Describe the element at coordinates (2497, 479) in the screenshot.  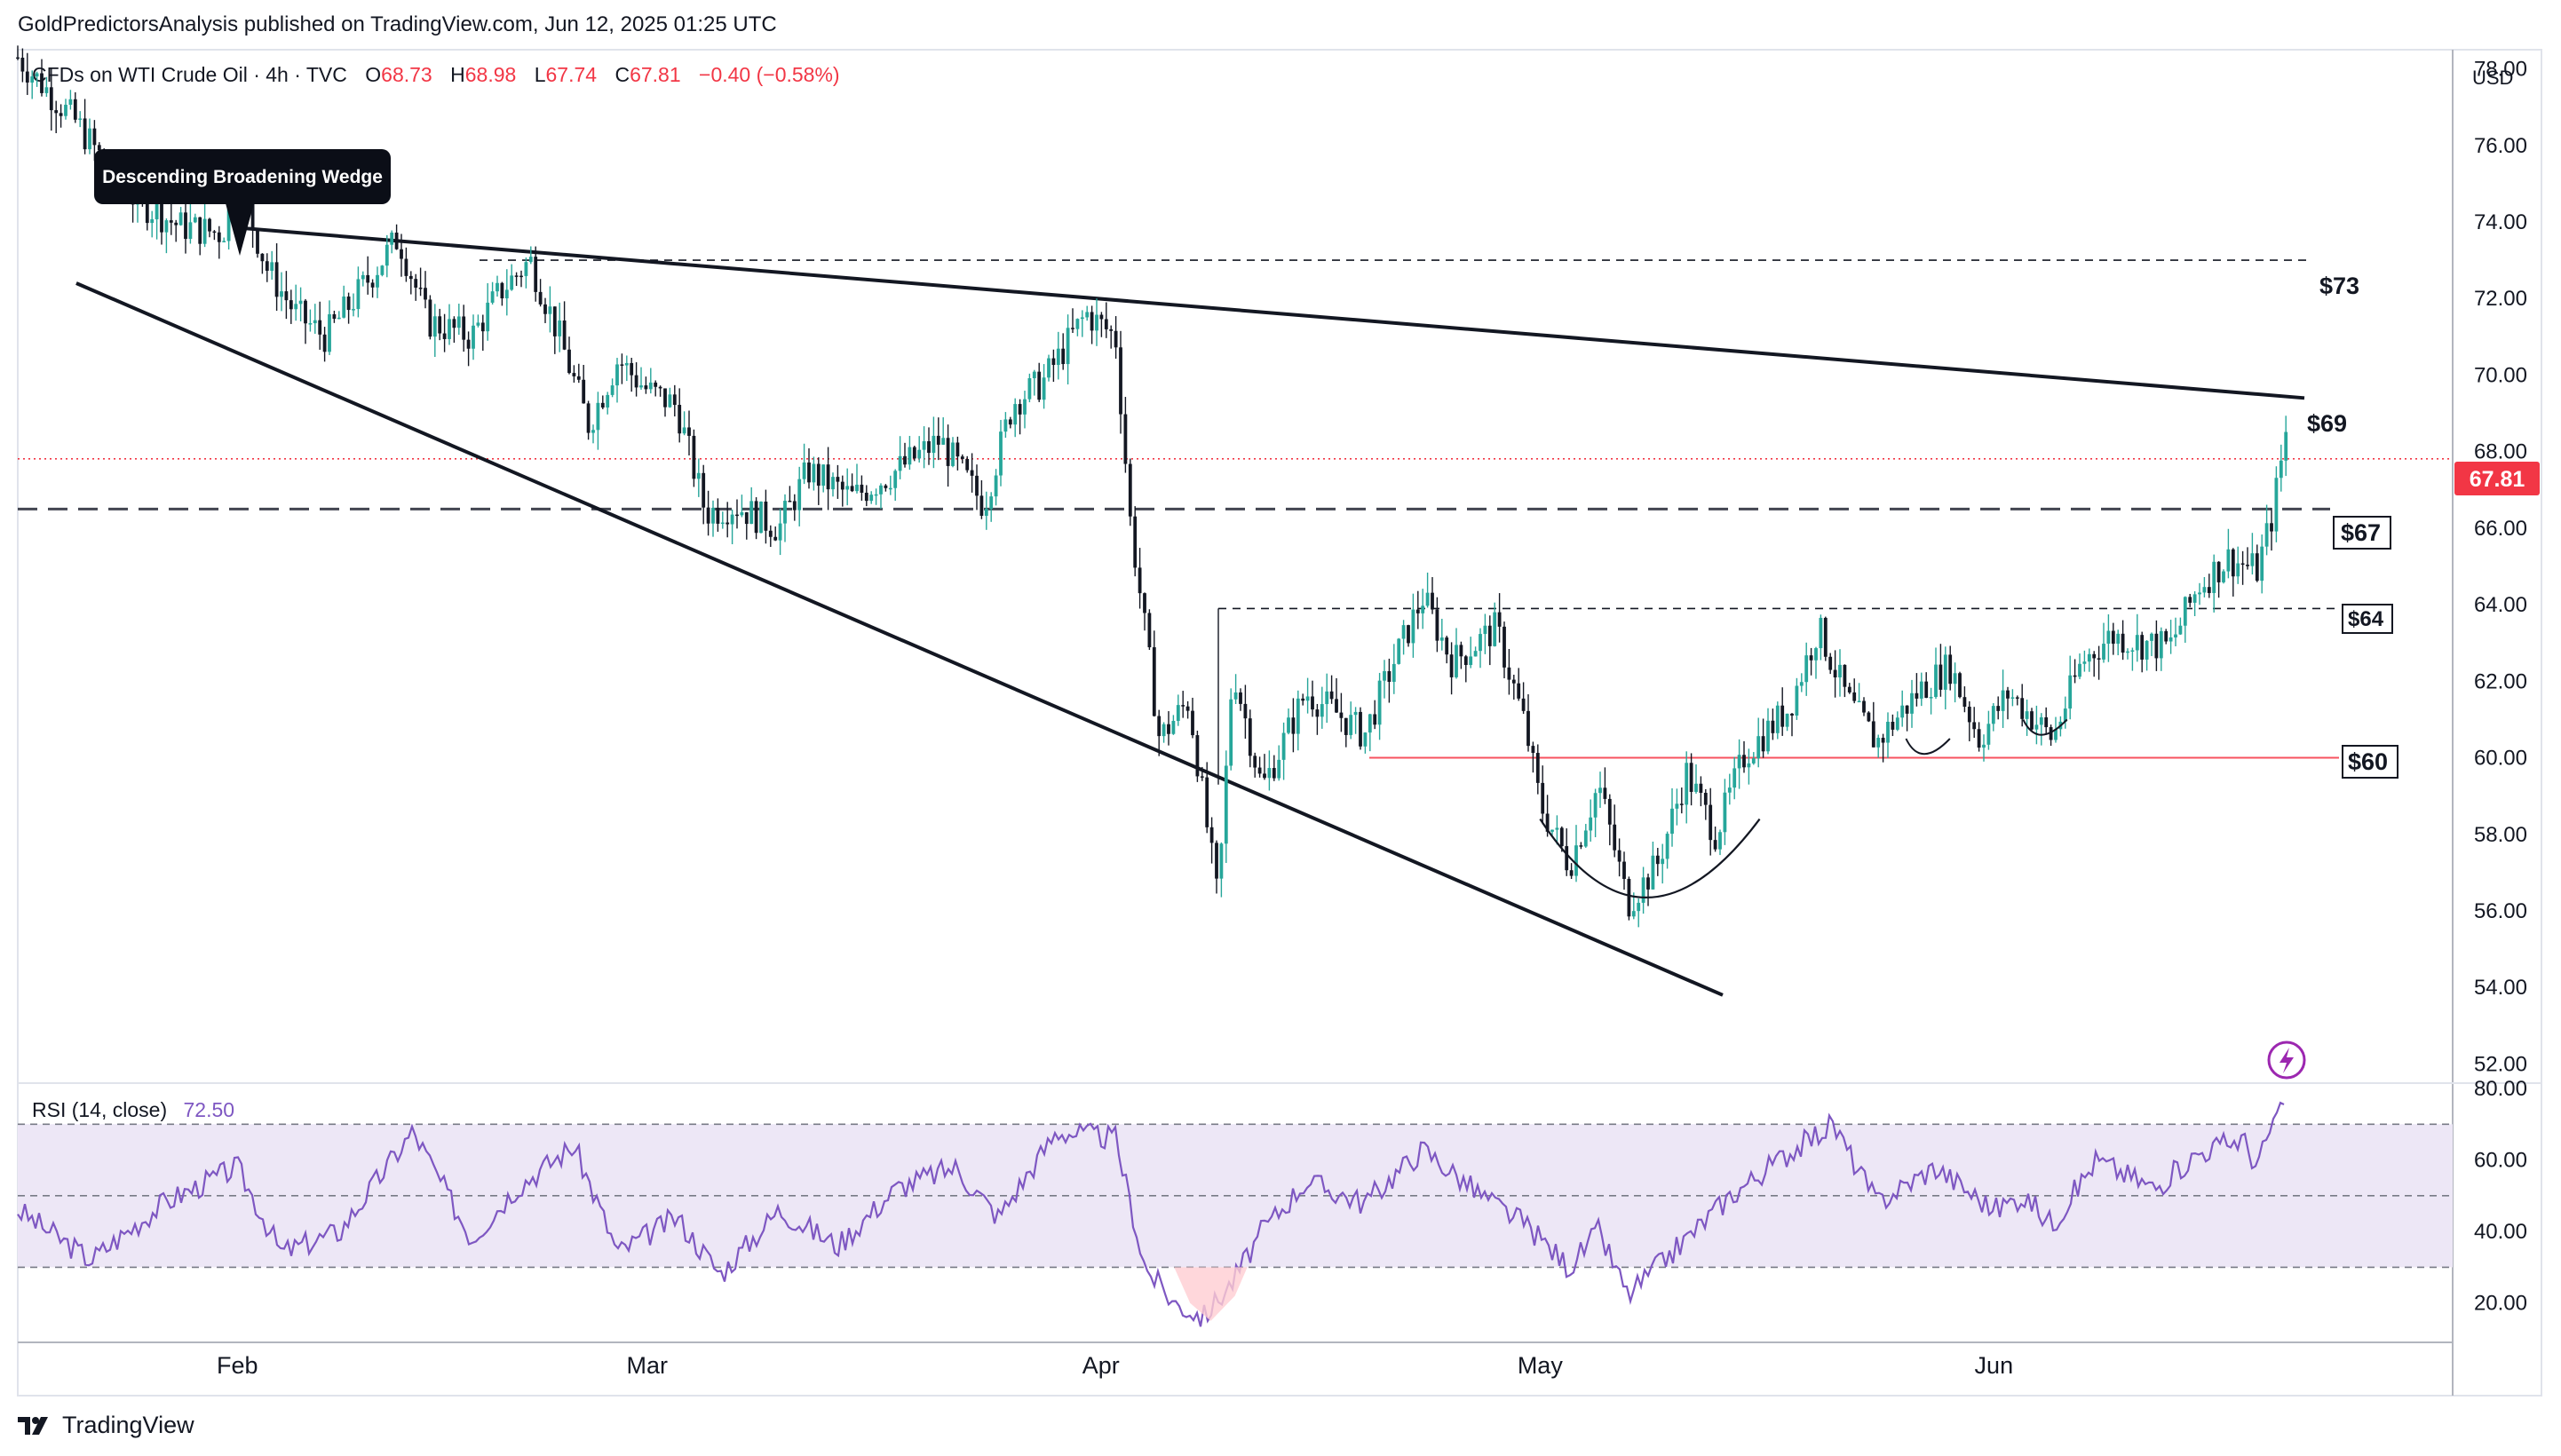
I see `last-price-value: 67.81` at that location.